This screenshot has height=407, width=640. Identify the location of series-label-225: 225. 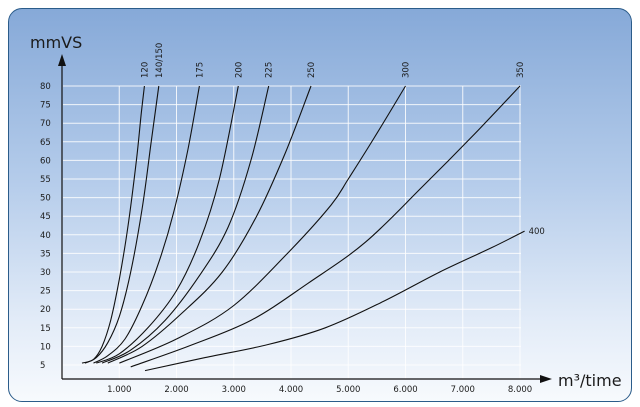
(270, 70).